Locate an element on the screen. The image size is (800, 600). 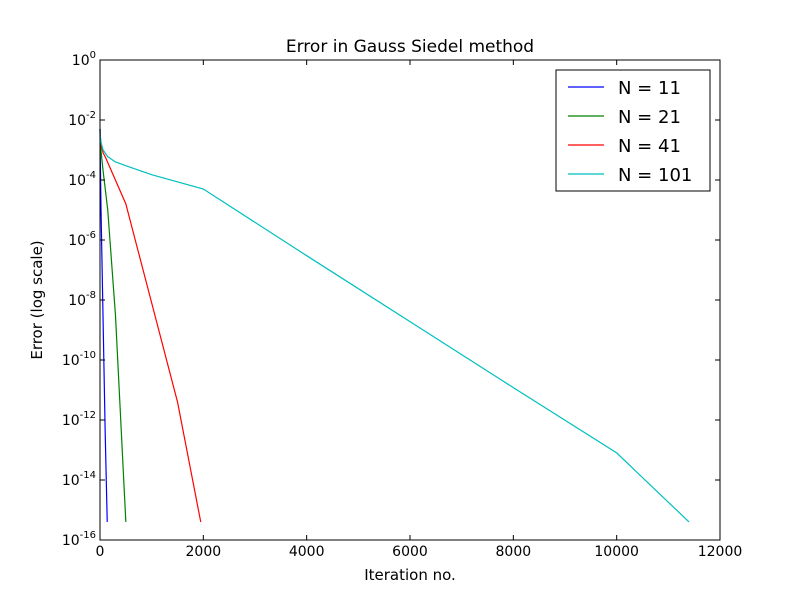
y-tick-label: 10⁻² is located at coordinates (82, 119).